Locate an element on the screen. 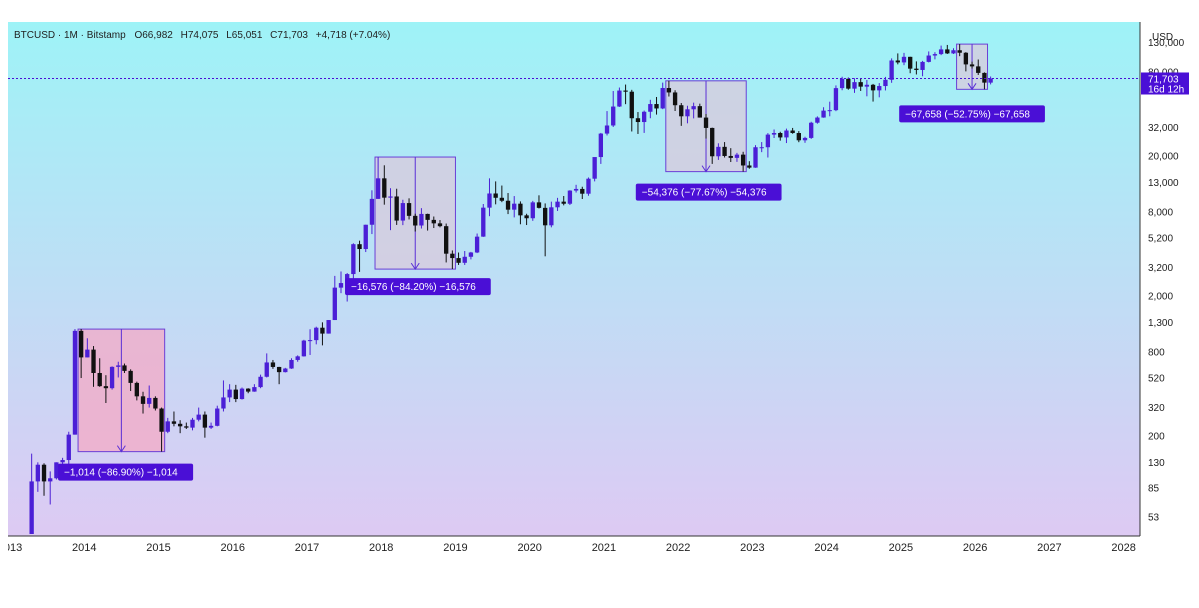  drawdown-arrow-head is located at coordinates (121, 449).